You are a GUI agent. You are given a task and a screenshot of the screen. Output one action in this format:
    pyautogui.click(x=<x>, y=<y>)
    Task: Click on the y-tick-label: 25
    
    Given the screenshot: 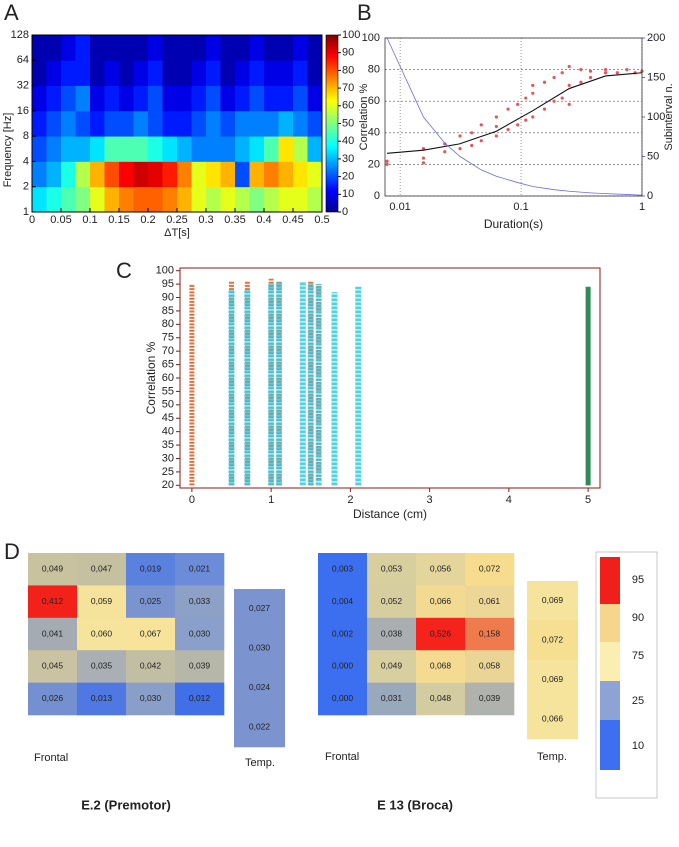 What is the action you would take?
    pyautogui.click(x=168, y=472)
    